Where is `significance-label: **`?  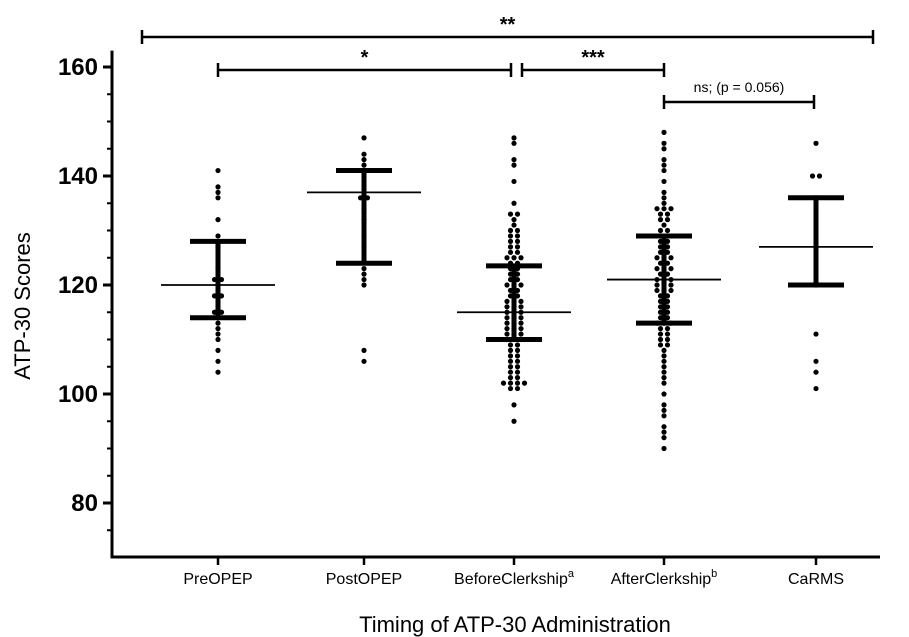
significance-label: ** is located at coordinates (508, 25).